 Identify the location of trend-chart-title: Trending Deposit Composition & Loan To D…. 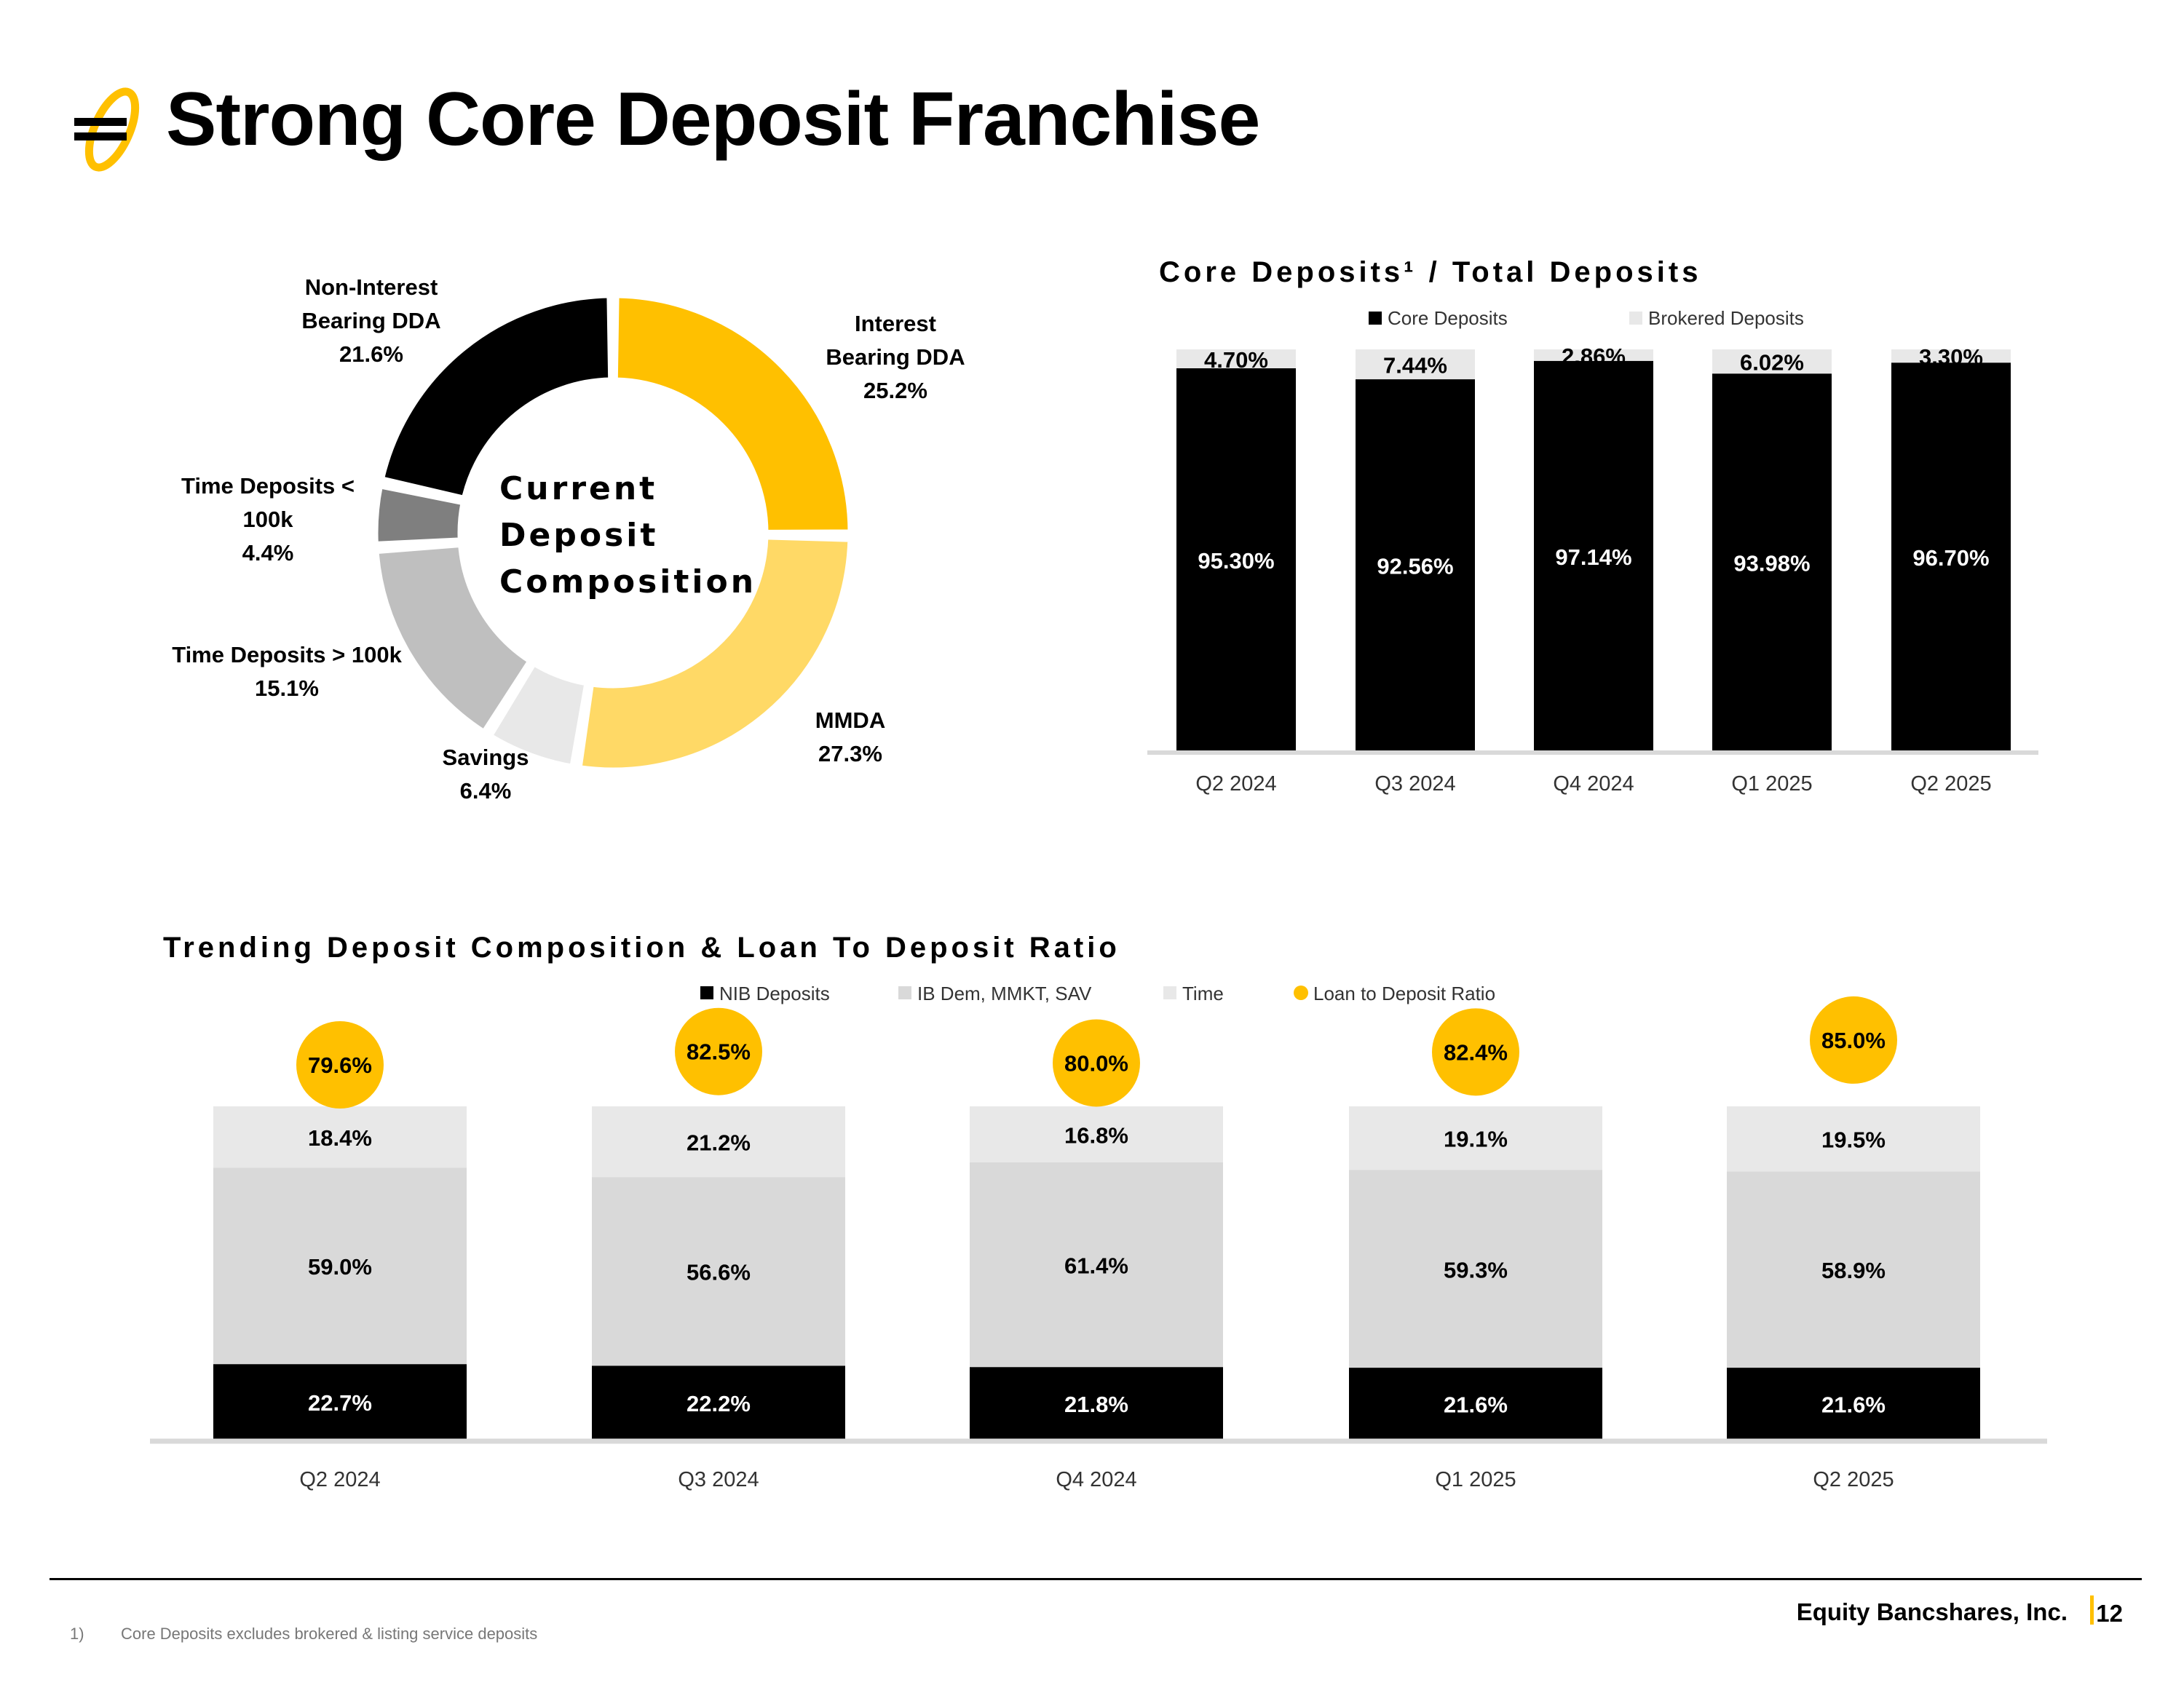
(641, 948).